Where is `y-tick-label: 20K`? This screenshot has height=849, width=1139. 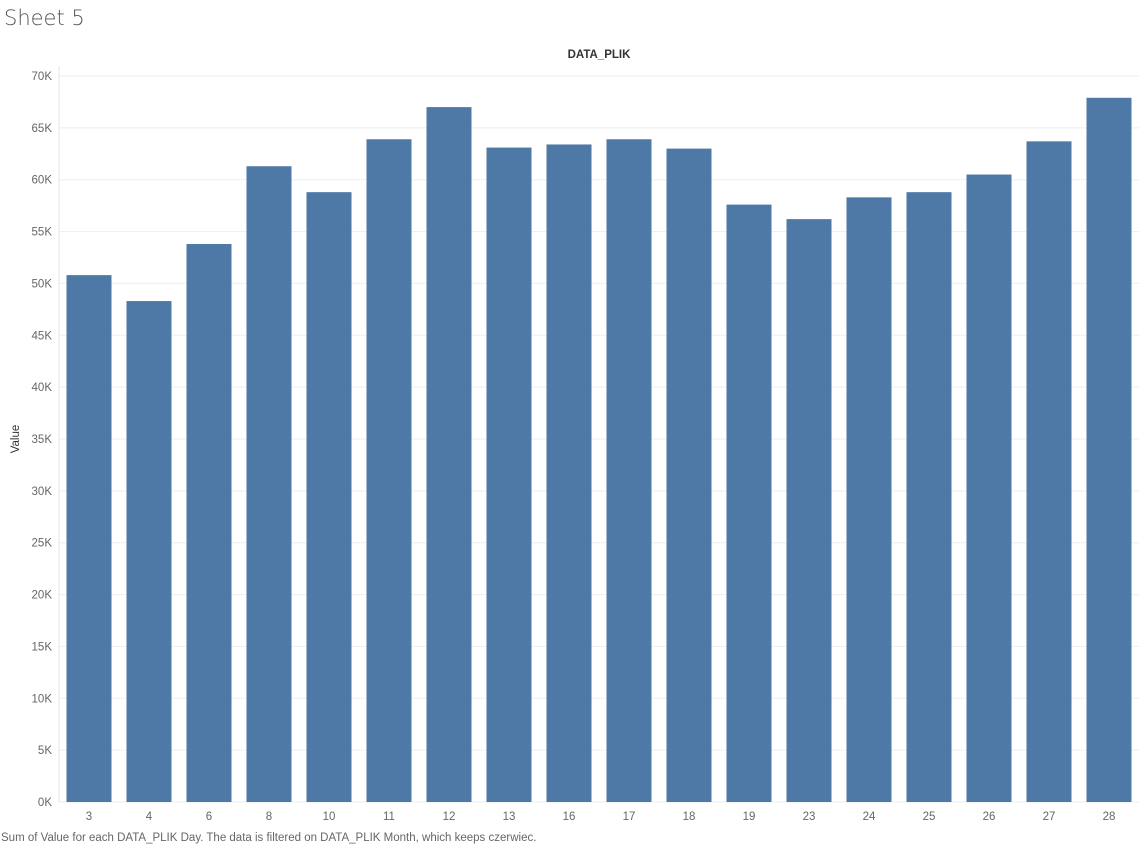 y-tick-label: 20K is located at coordinates (42, 596).